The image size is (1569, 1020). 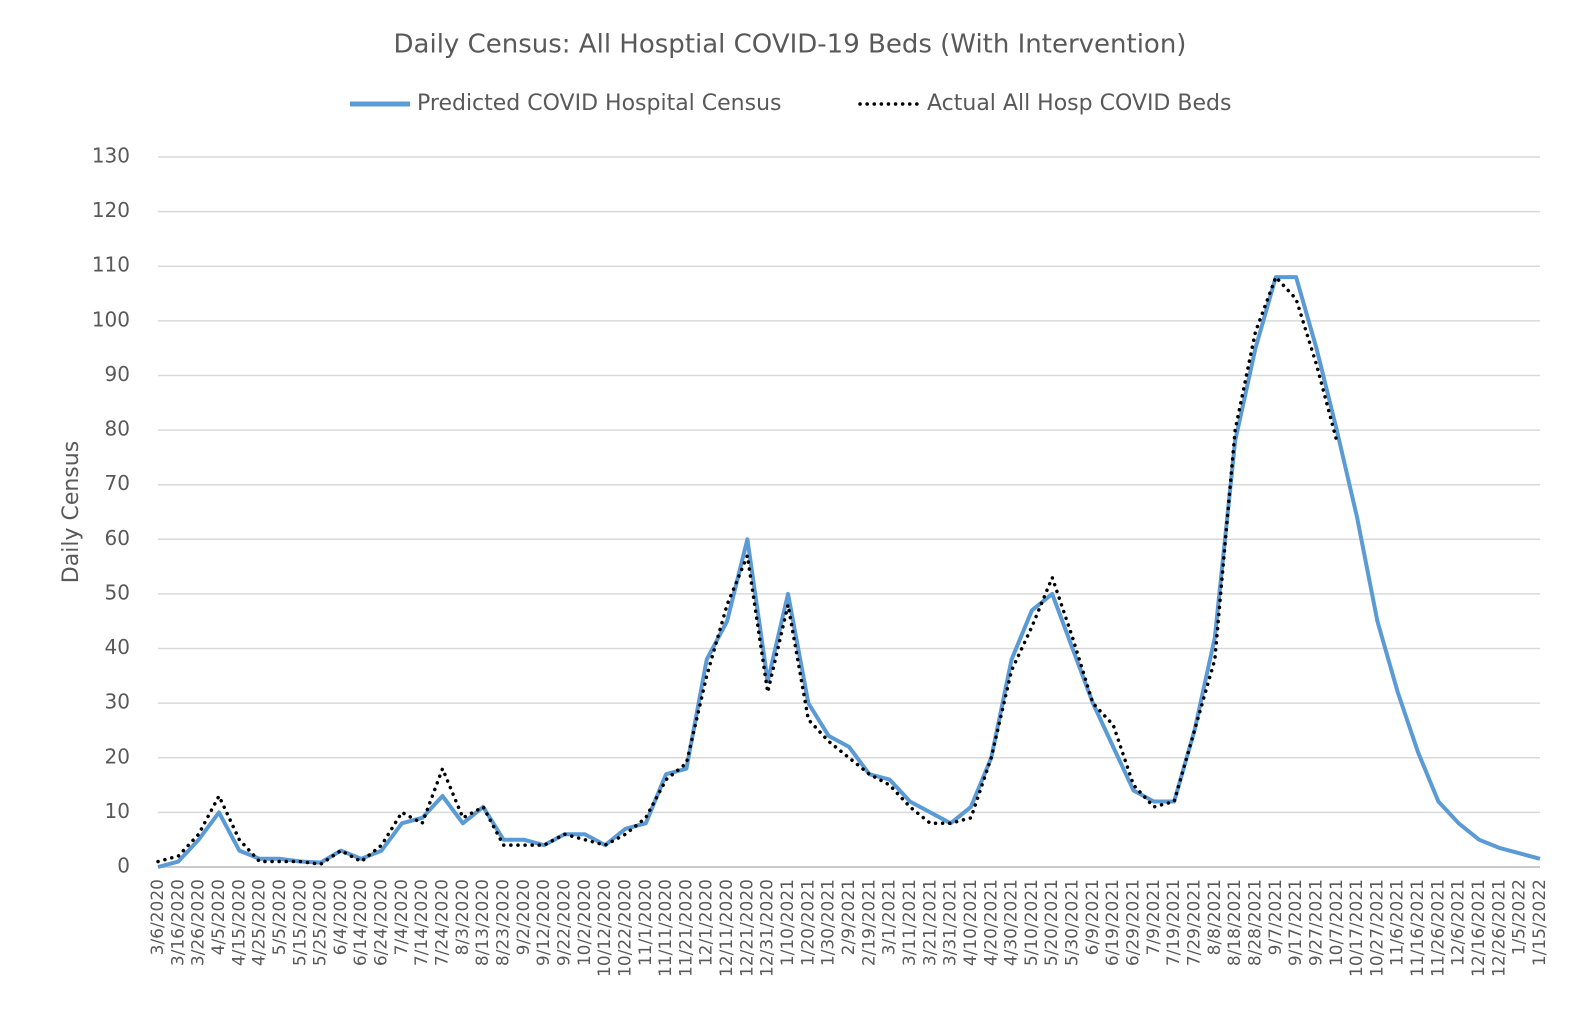 What do you see at coordinates (1134, 922) in the screenshot?
I see `x-tick-label: 6/29/2021` at bounding box center [1134, 922].